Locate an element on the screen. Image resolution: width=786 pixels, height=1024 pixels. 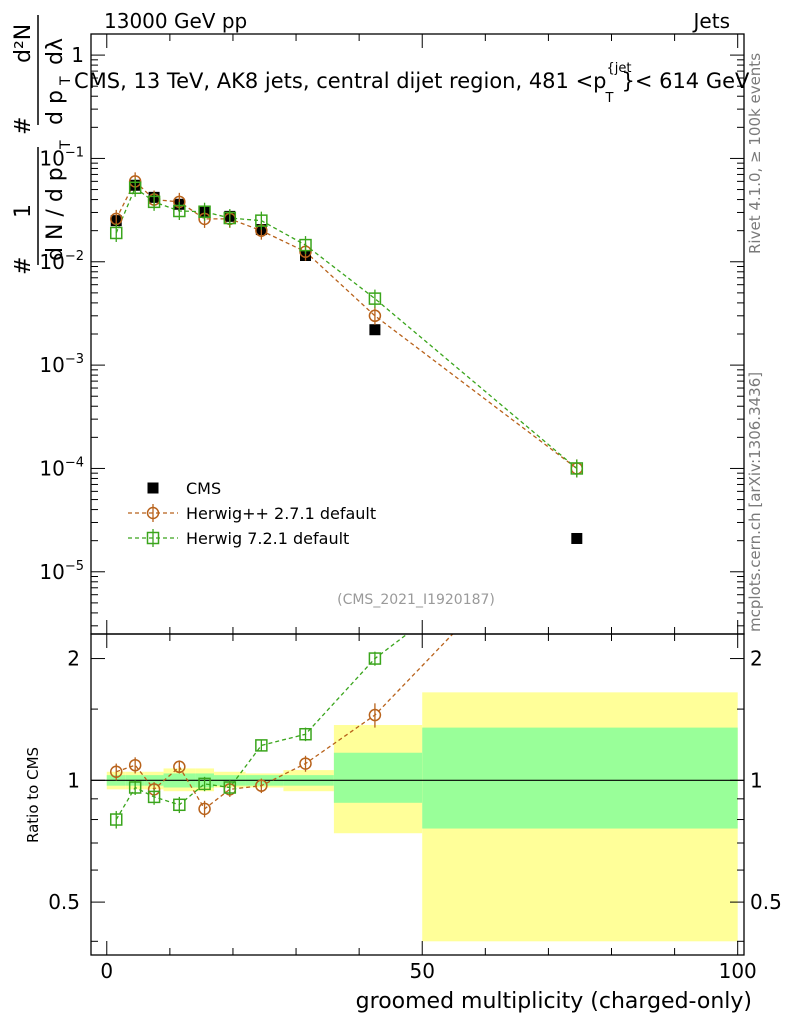
y-label-d2n: d²N is located at coordinates (23, 43).